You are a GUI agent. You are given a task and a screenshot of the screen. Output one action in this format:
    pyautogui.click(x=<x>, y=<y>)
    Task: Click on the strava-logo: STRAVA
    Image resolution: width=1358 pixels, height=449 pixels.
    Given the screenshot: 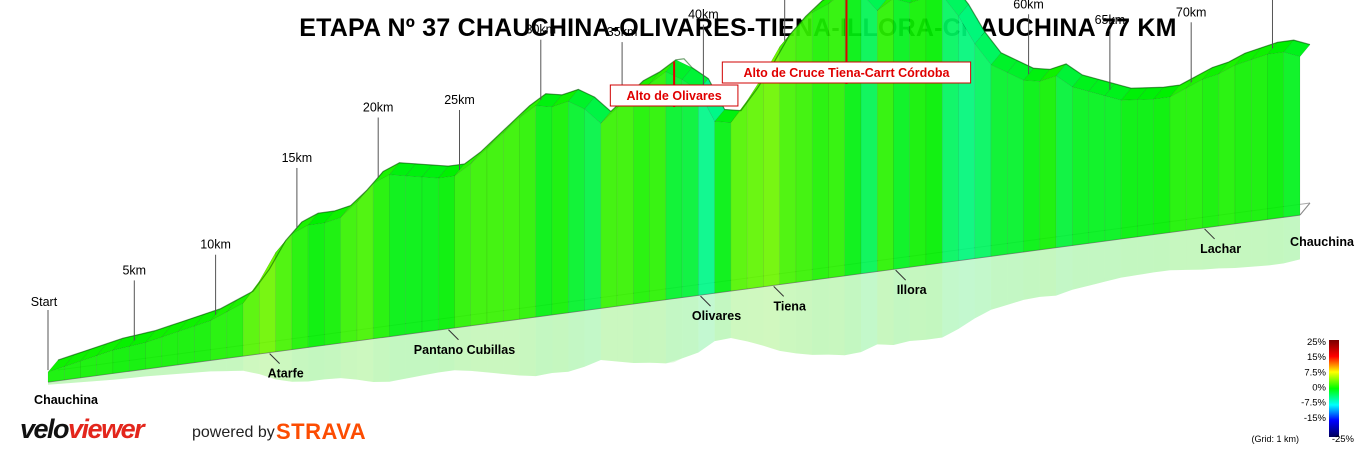 What is the action you would take?
    pyautogui.click(x=321, y=431)
    